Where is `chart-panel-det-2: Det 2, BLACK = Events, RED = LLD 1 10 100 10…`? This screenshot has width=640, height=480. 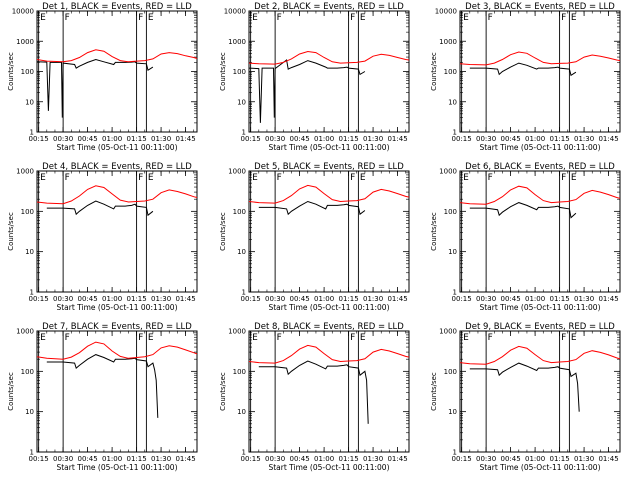 chart-panel-det-2: Det 2, BLACK = Events, RED = LLD 1 10 100 10… is located at coordinates (314, 77).